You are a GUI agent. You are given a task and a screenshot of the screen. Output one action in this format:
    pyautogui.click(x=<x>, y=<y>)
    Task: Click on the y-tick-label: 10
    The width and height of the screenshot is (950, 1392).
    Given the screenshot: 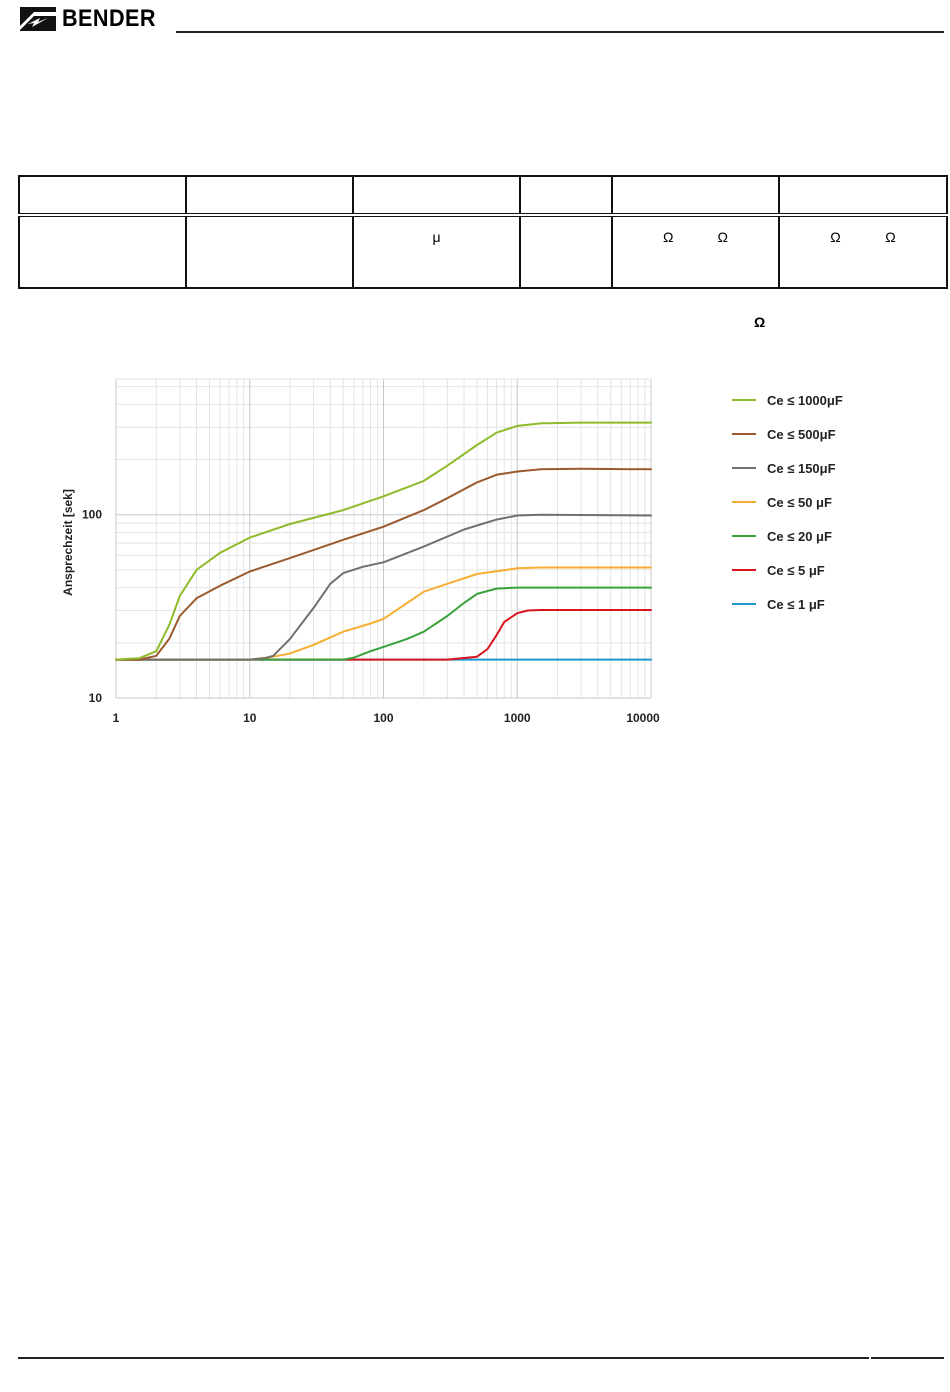 What is the action you would take?
    pyautogui.click(x=96, y=698)
    